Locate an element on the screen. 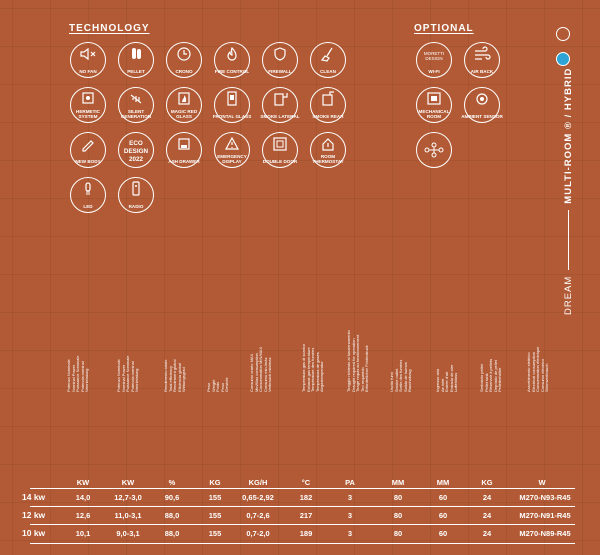  radio-icon: RADIO is located at coordinates (136, 195).